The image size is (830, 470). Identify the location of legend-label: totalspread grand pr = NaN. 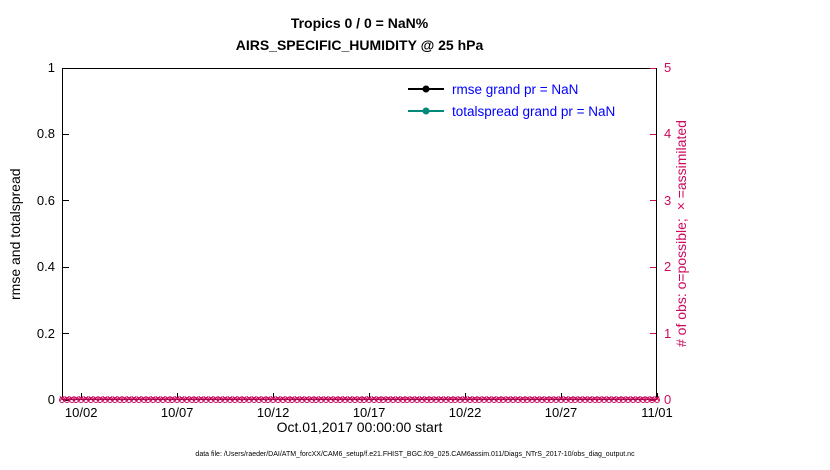
(534, 111).